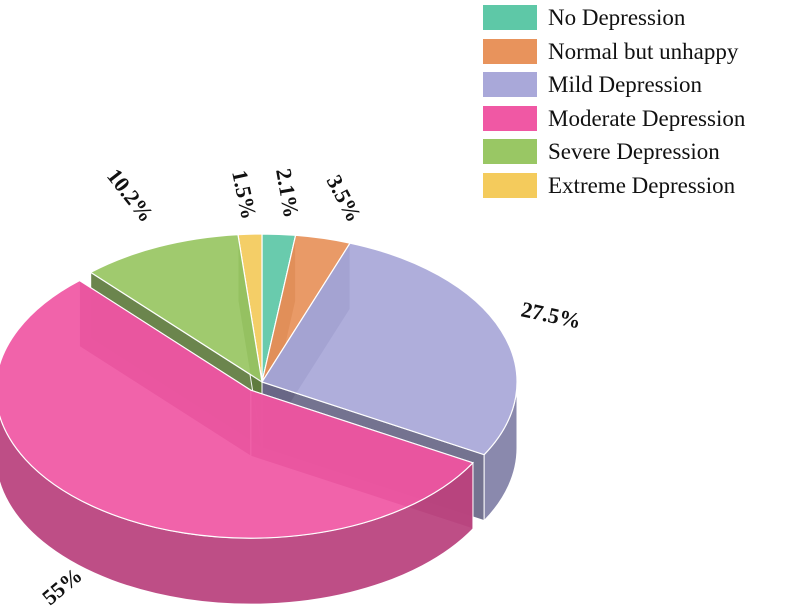  Describe the element at coordinates (62, 585) in the screenshot. I see `slice-percent-label: 55%` at that location.